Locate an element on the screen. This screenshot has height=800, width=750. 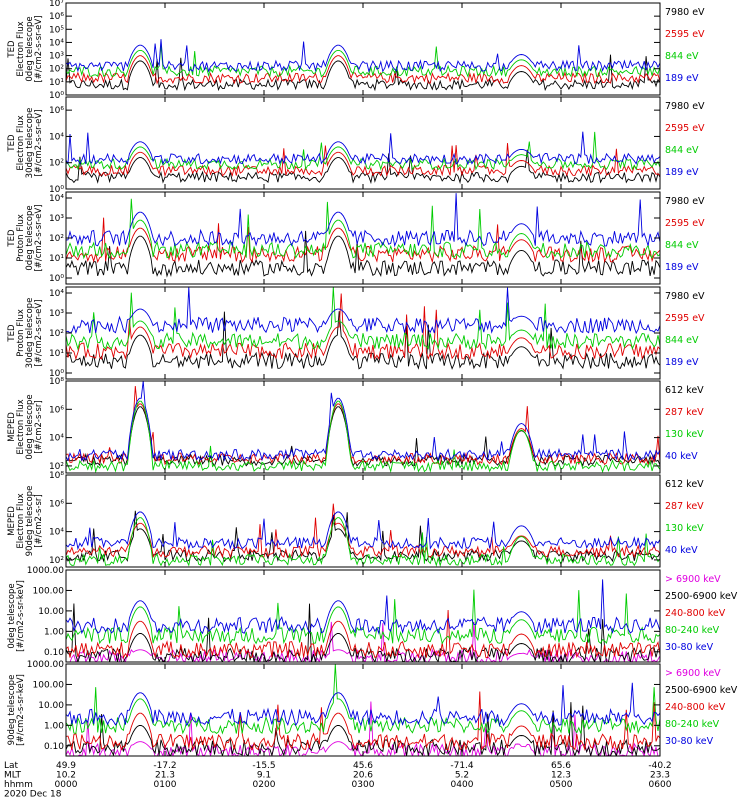
footer-value: 0000 is located at coordinates (66, 785).